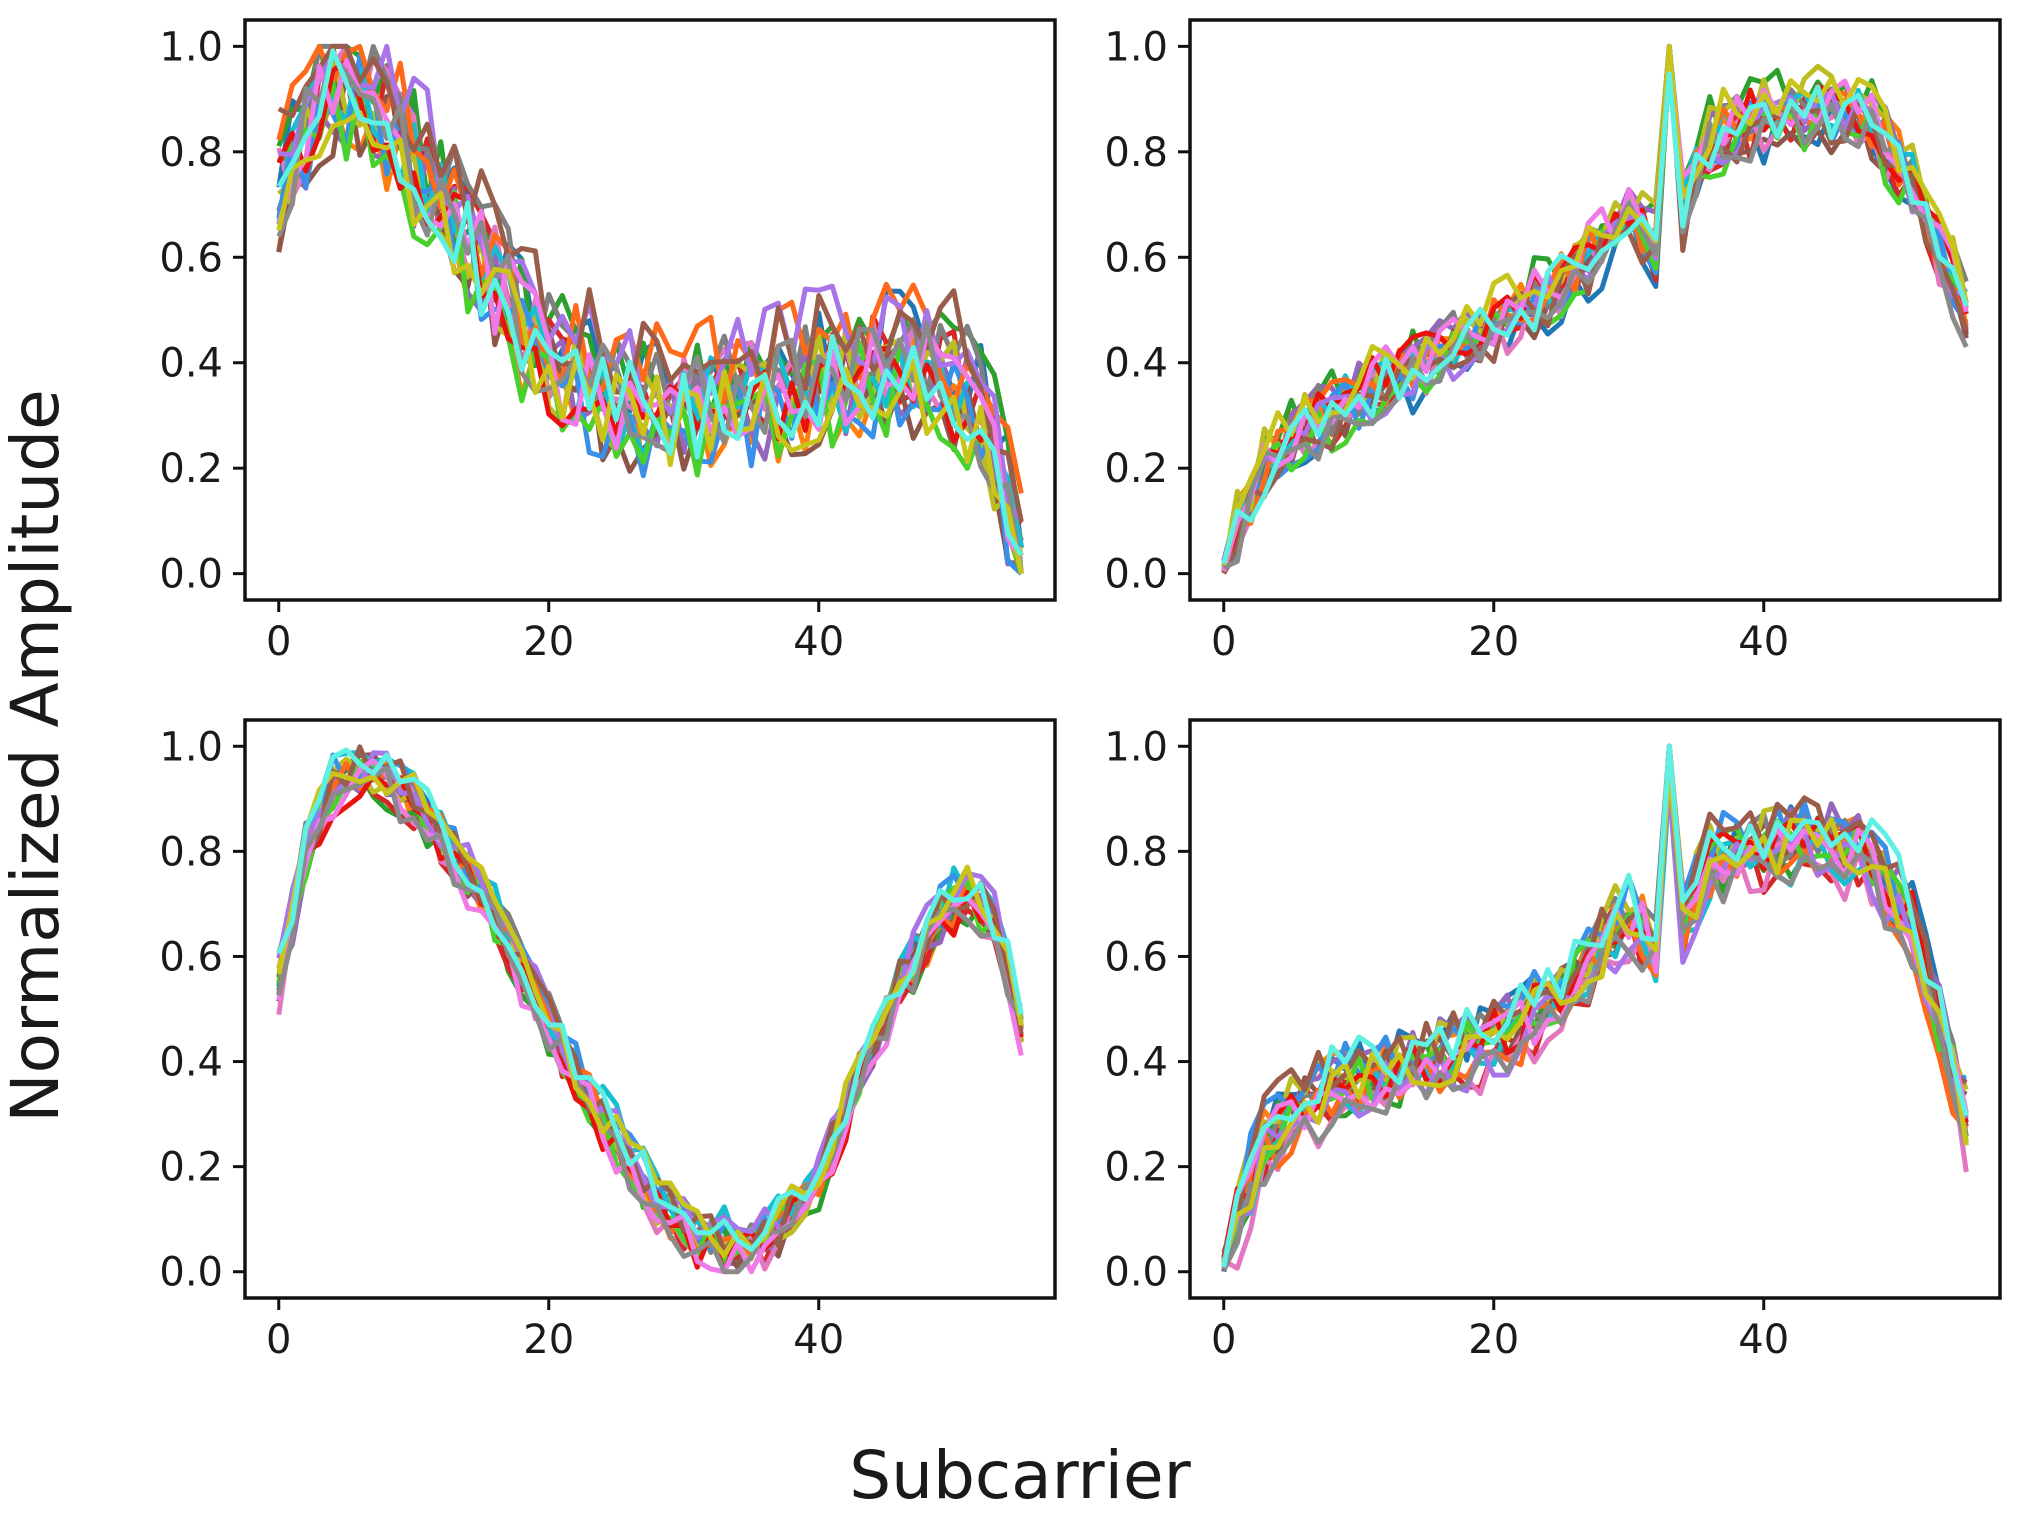 Image resolution: width=2034 pixels, height=1513 pixels. What do you see at coordinates (1020, 1475) in the screenshot?
I see `x-axis-title: Subcarrier` at bounding box center [1020, 1475].